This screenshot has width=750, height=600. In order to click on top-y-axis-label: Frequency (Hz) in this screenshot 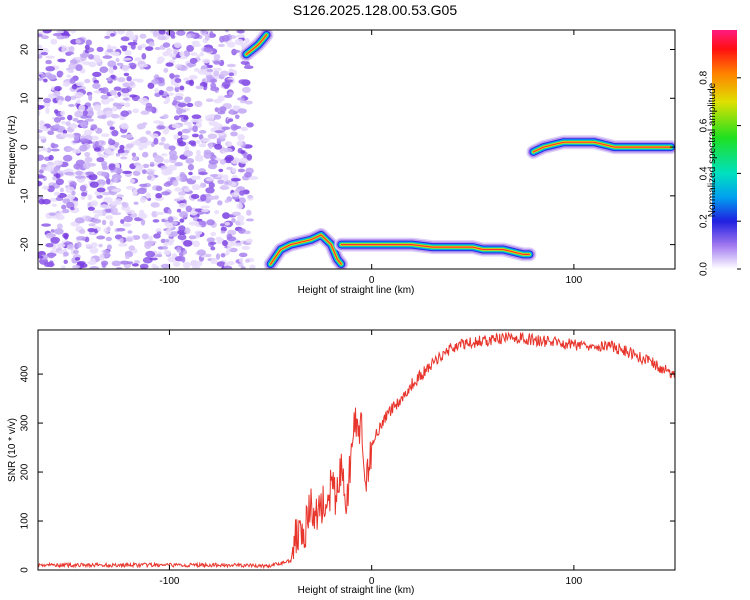, I will do `click(12, 150)`.